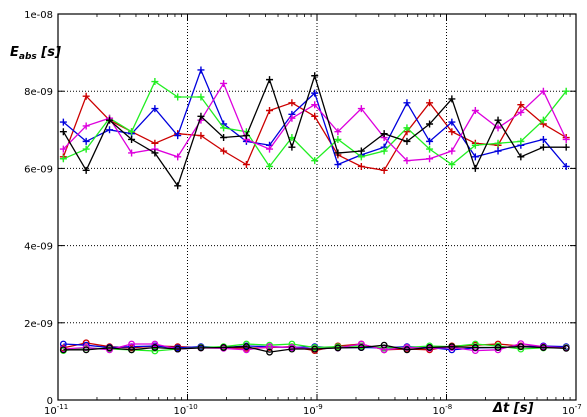 The height and width of the screenshot is (417, 587). Describe the element at coordinates (50, 401) in the screenshot. I see `y-tick-label: 0` at that location.